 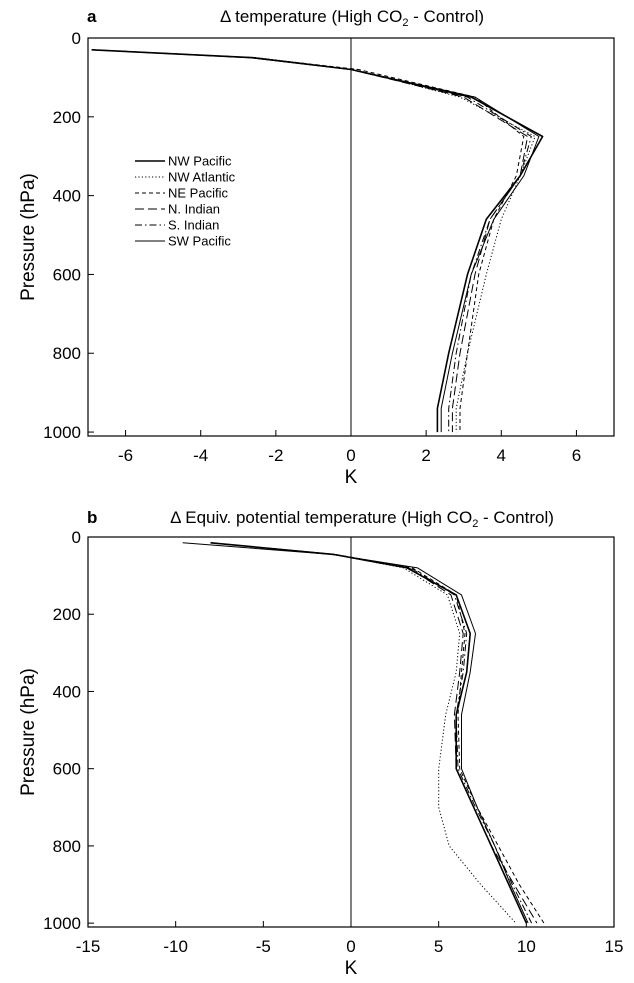 What do you see at coordinates (125, 455) in the screenshot?
I see `x-tick-label: -6` at bounding box center [125, 455].